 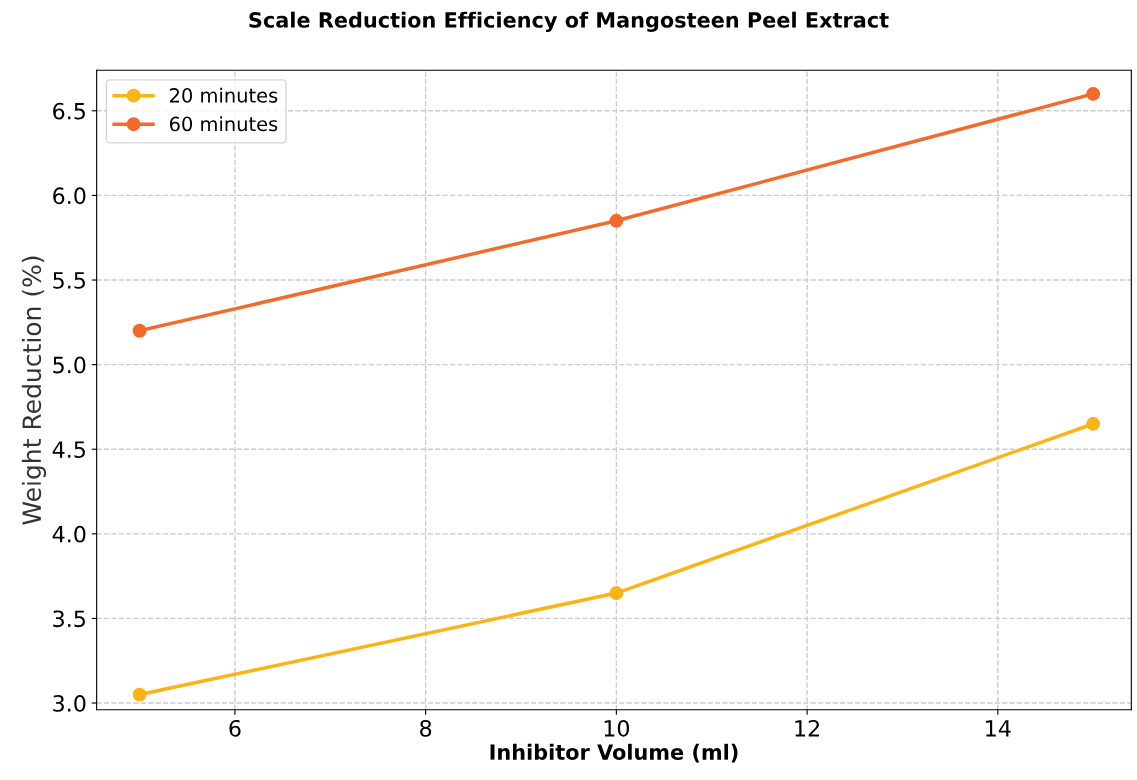 I want to click on x-tick-label: 14, so click(x=998, y=728).